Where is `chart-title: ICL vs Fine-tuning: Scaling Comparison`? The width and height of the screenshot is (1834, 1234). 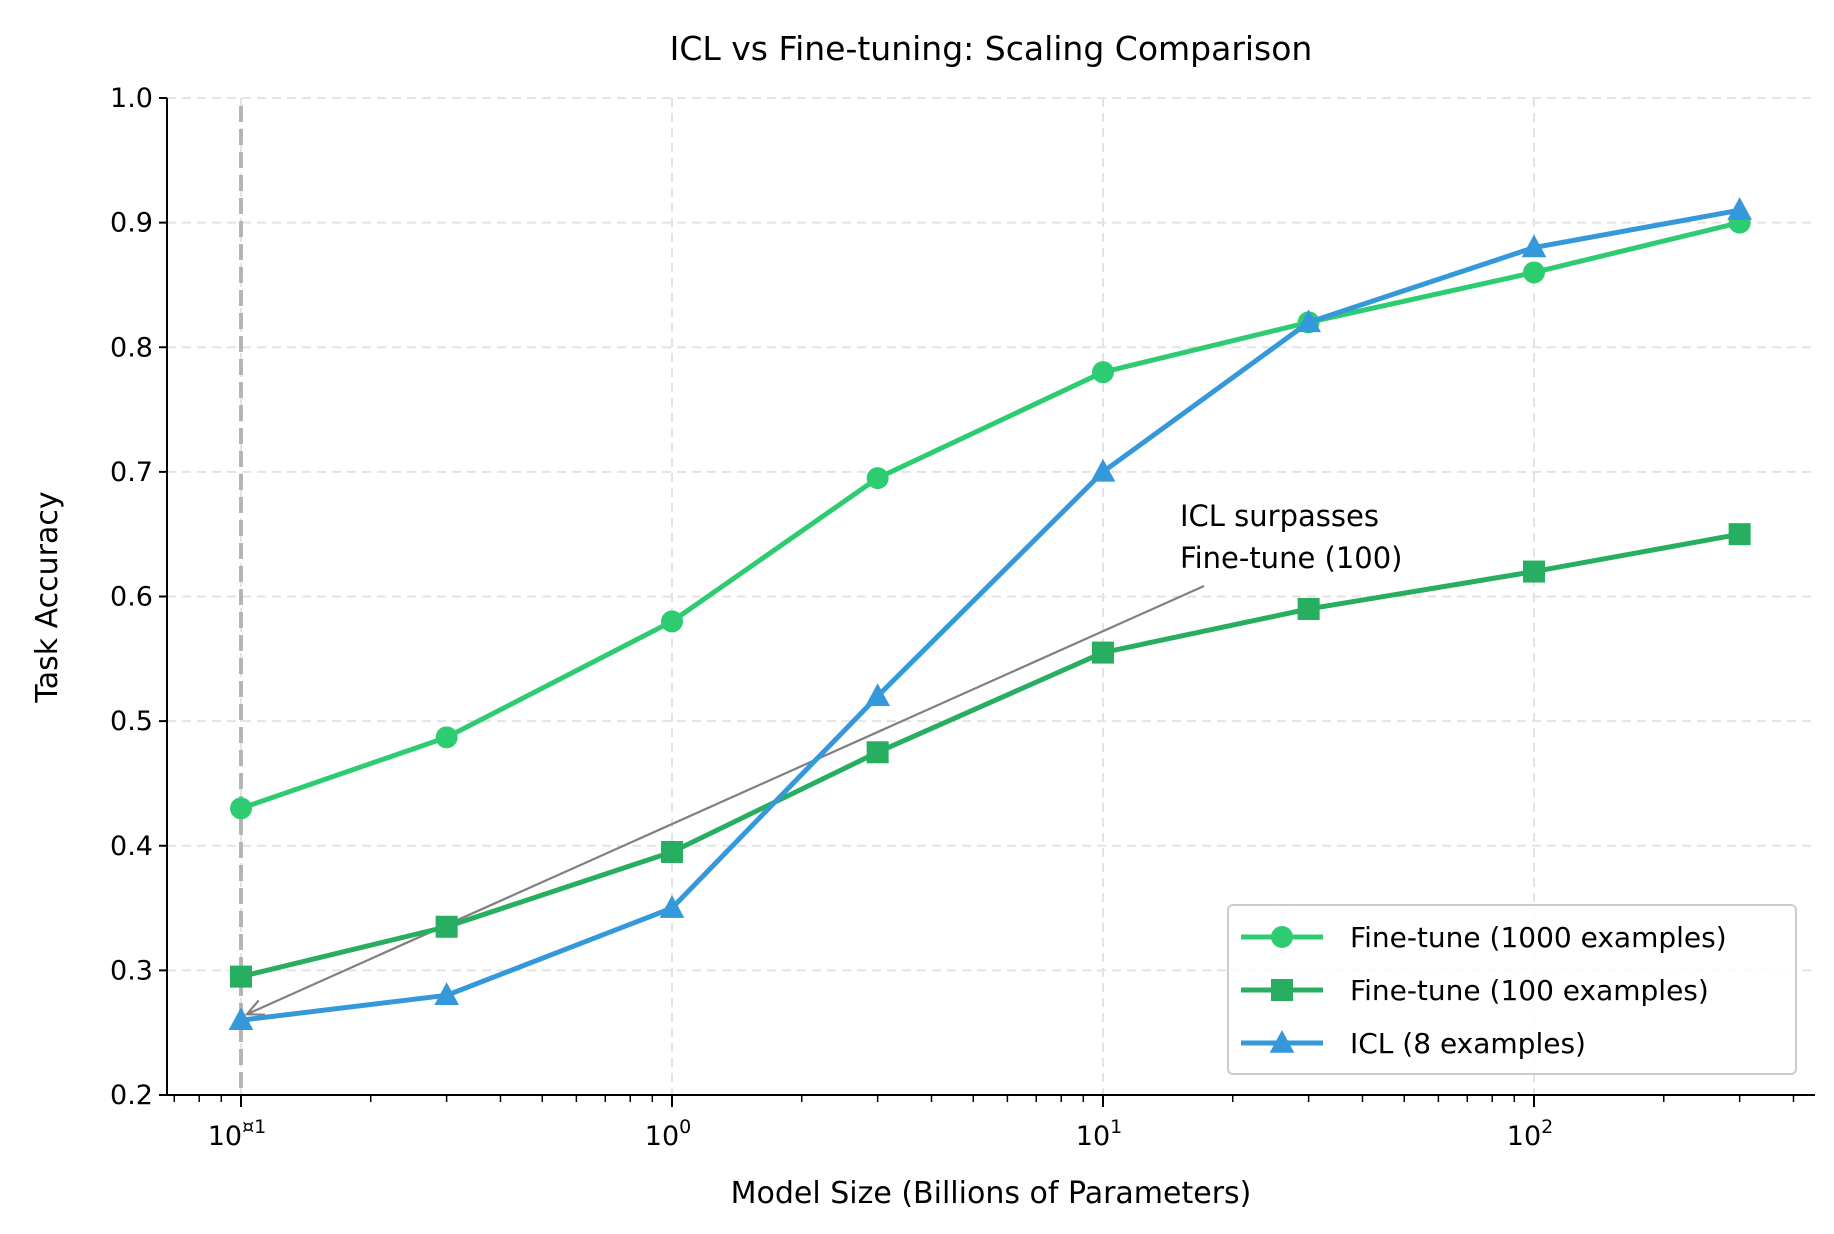
chart-title: ICL vs Fine-tuning: Scaling Comparison is located at coordinates (991, 48).